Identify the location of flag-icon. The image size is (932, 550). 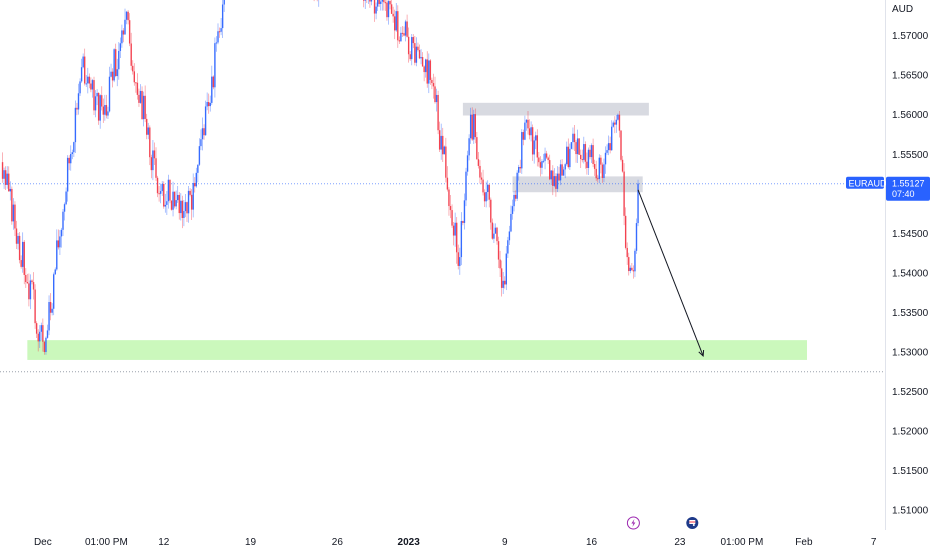
(692, 523).